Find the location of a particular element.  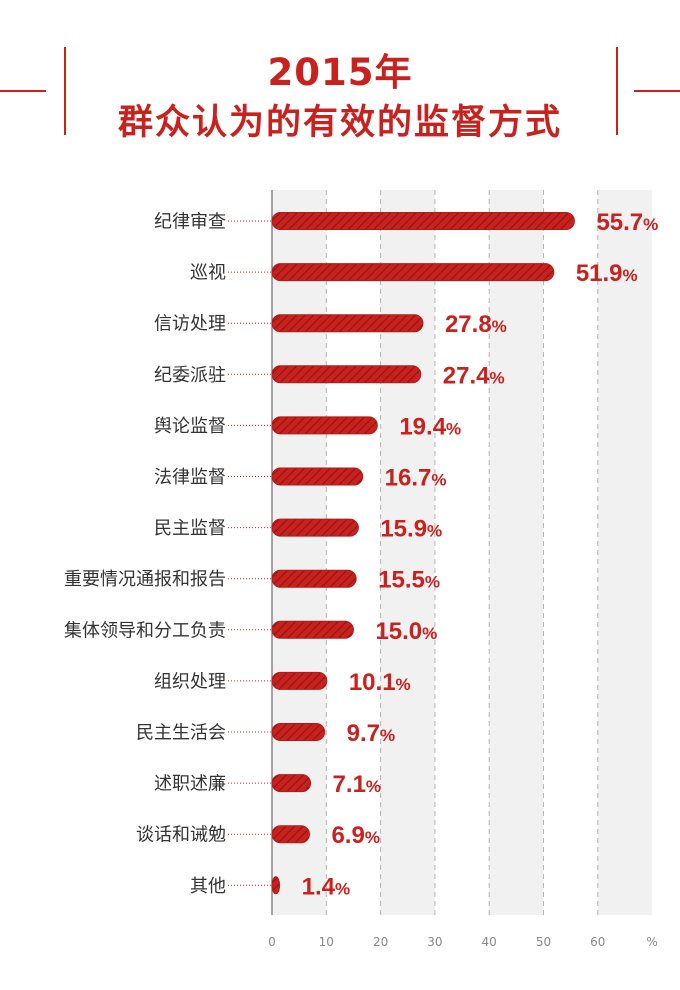

frame-right-horizontal is located at coordinates (657, 91).